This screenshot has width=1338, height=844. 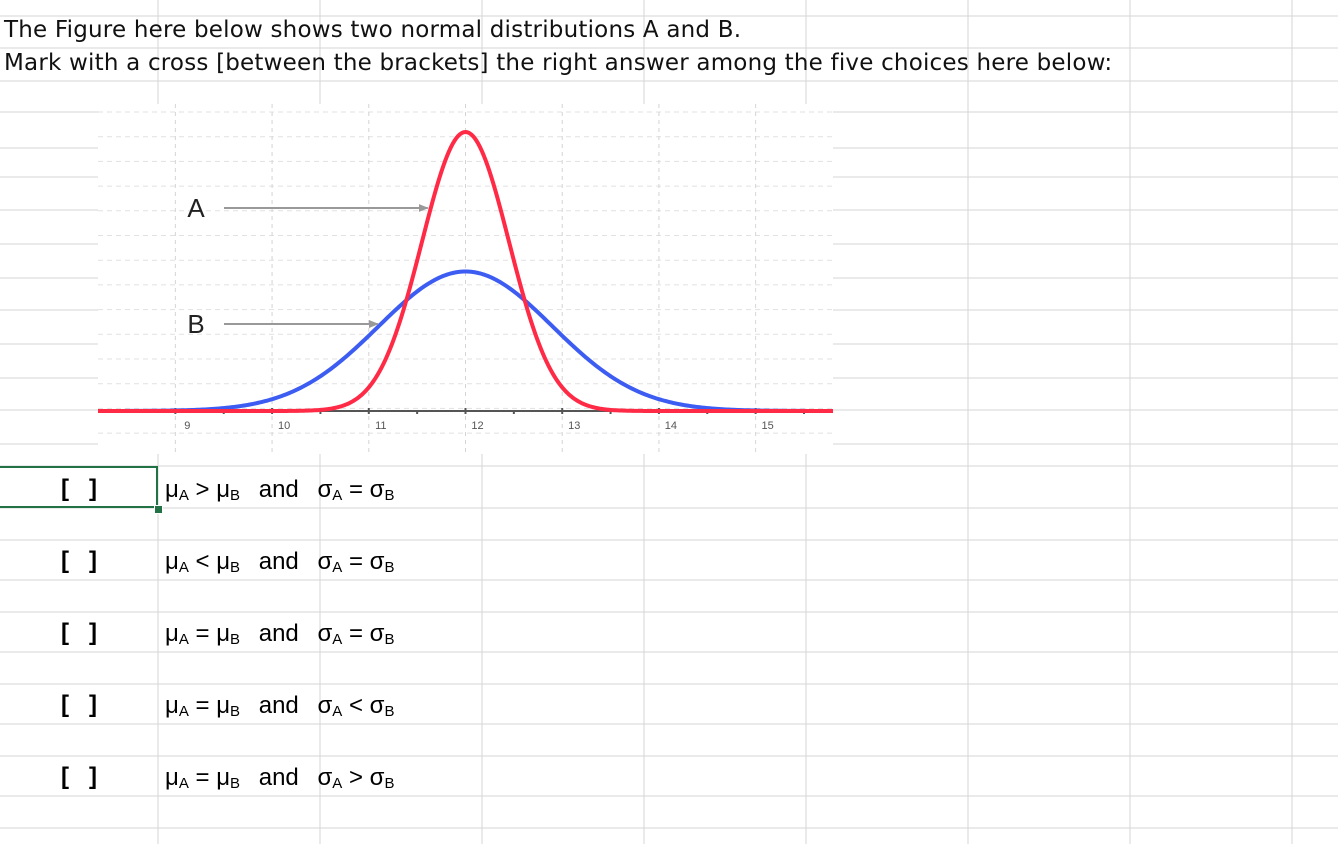 What do you see at coordinates (158, 509) in the screenshot?
I see `fill-handle` at bounding box center [158, 509].